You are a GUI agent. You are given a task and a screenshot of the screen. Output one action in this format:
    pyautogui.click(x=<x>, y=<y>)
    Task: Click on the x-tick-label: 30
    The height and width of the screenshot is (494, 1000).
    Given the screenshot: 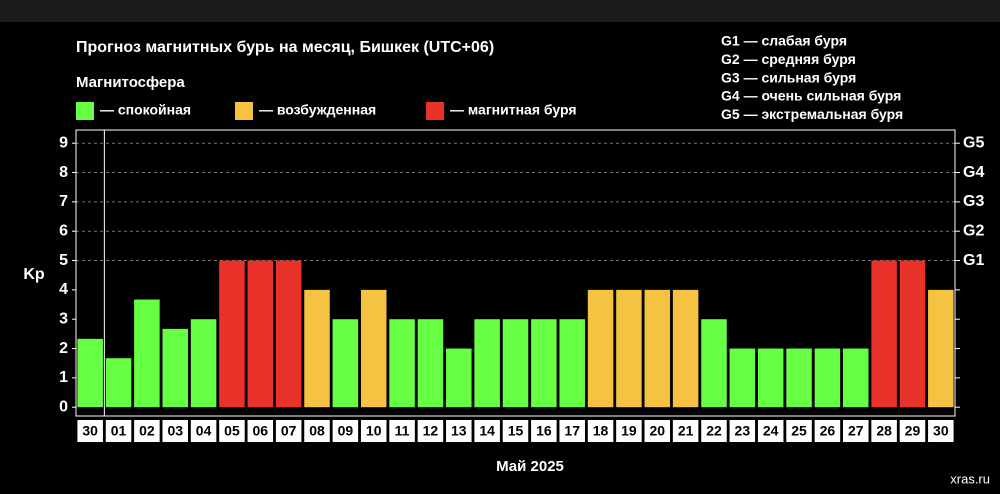 What is the action you would take?
    pyautogui.click(x=941, y=431)
    